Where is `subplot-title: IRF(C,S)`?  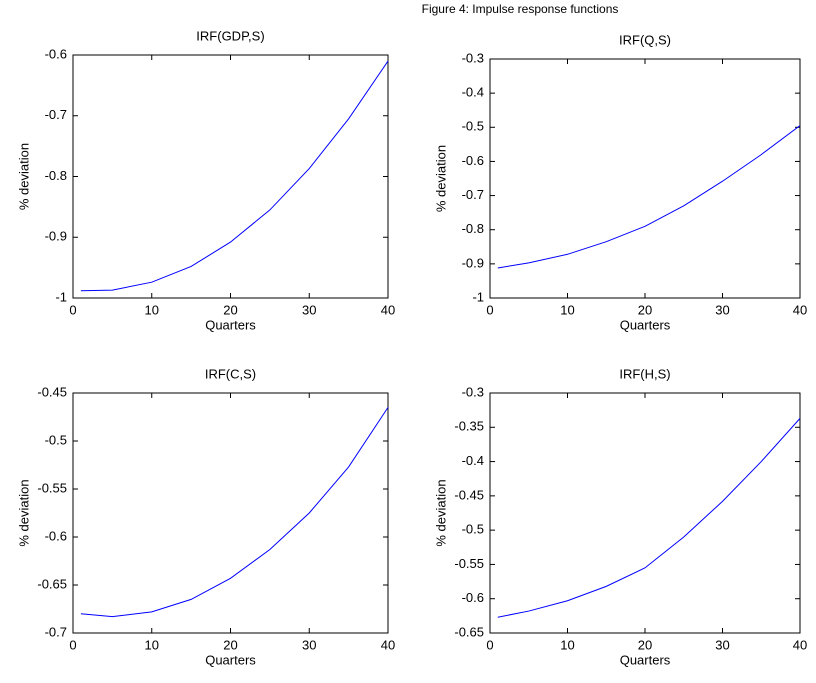
subplot-title: IRF(C,S) is located at coordinates (230, 373).